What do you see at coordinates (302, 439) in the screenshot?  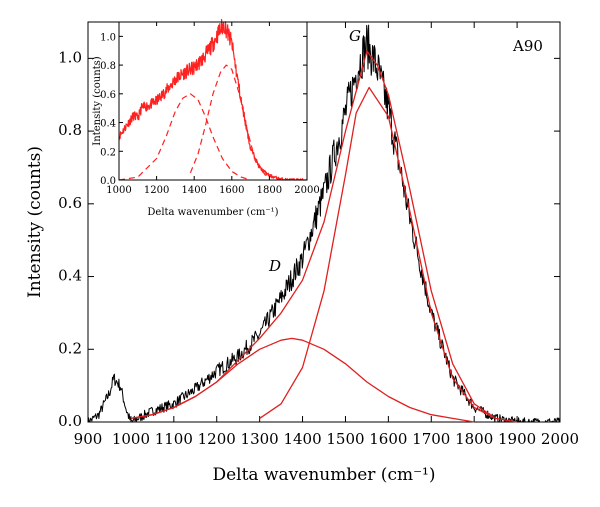 I see `main-x-tick-label: 1400` at bounding box center [302, 439].